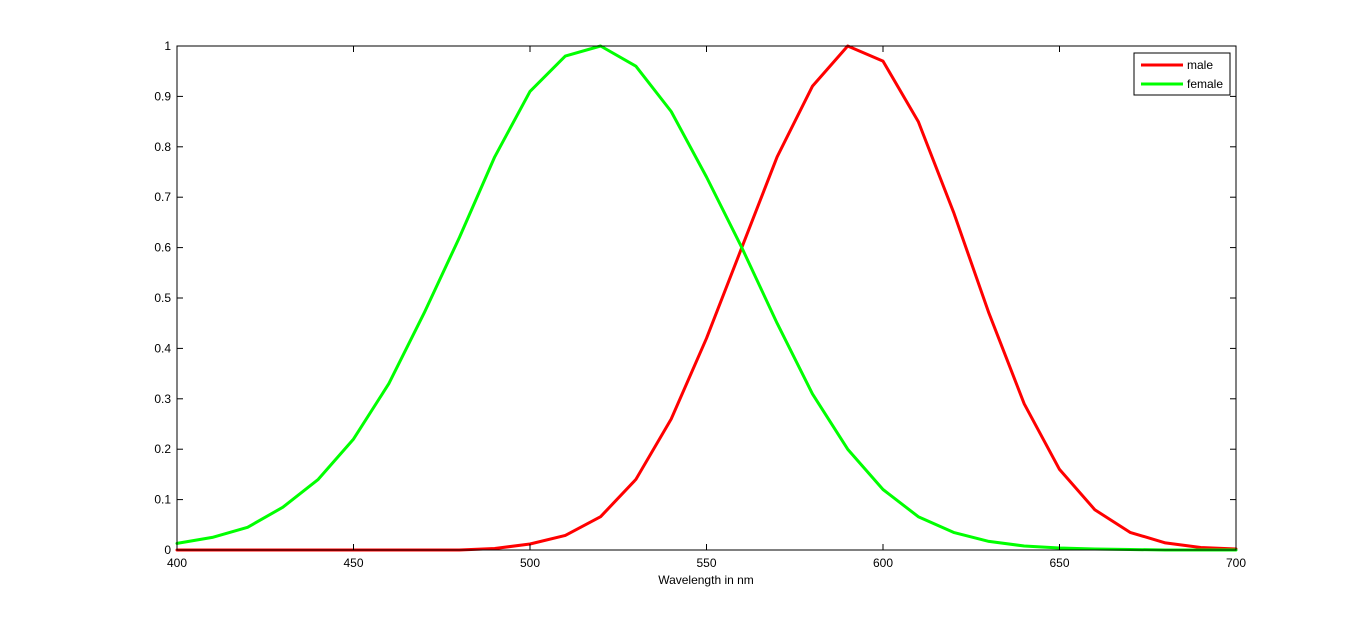  Describe the element at coordinates (1236, 563) in the screenshot. I see `x-tick-label: 700` at that location.